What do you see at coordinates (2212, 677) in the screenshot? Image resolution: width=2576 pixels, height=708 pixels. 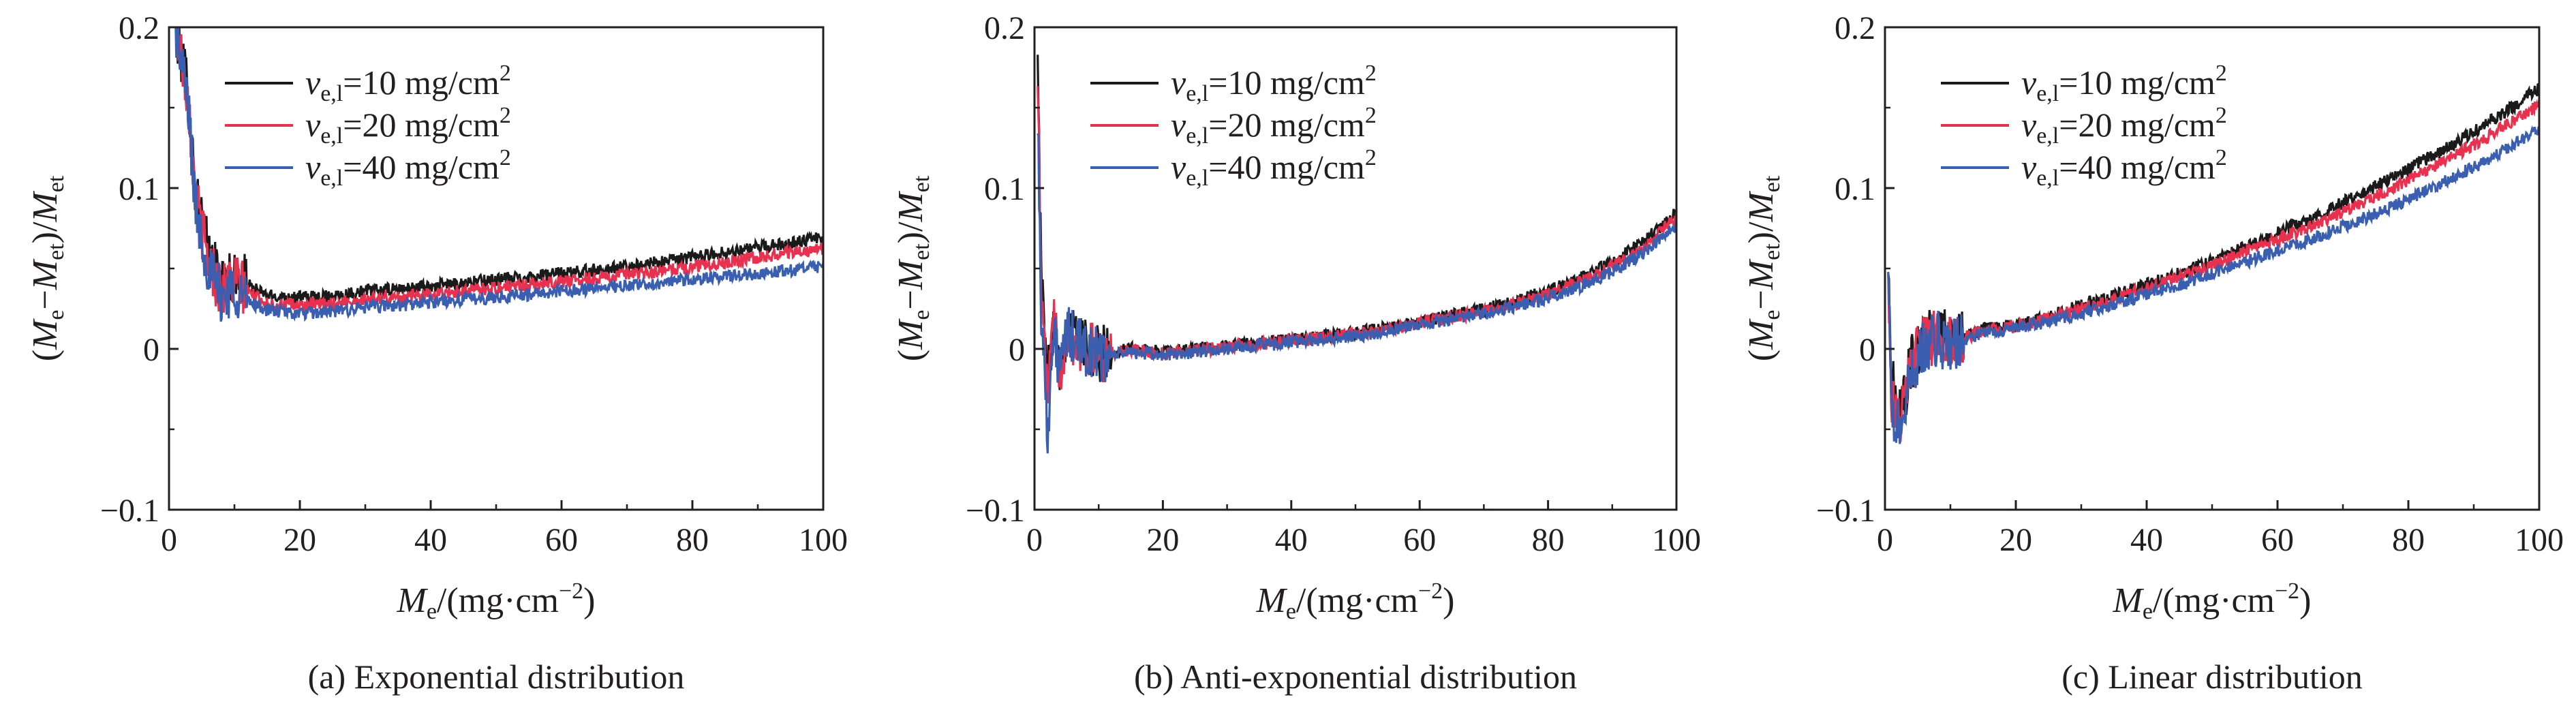 I see `panel-caption: (c) Linear distribution` at bounding box center [2212, 677].